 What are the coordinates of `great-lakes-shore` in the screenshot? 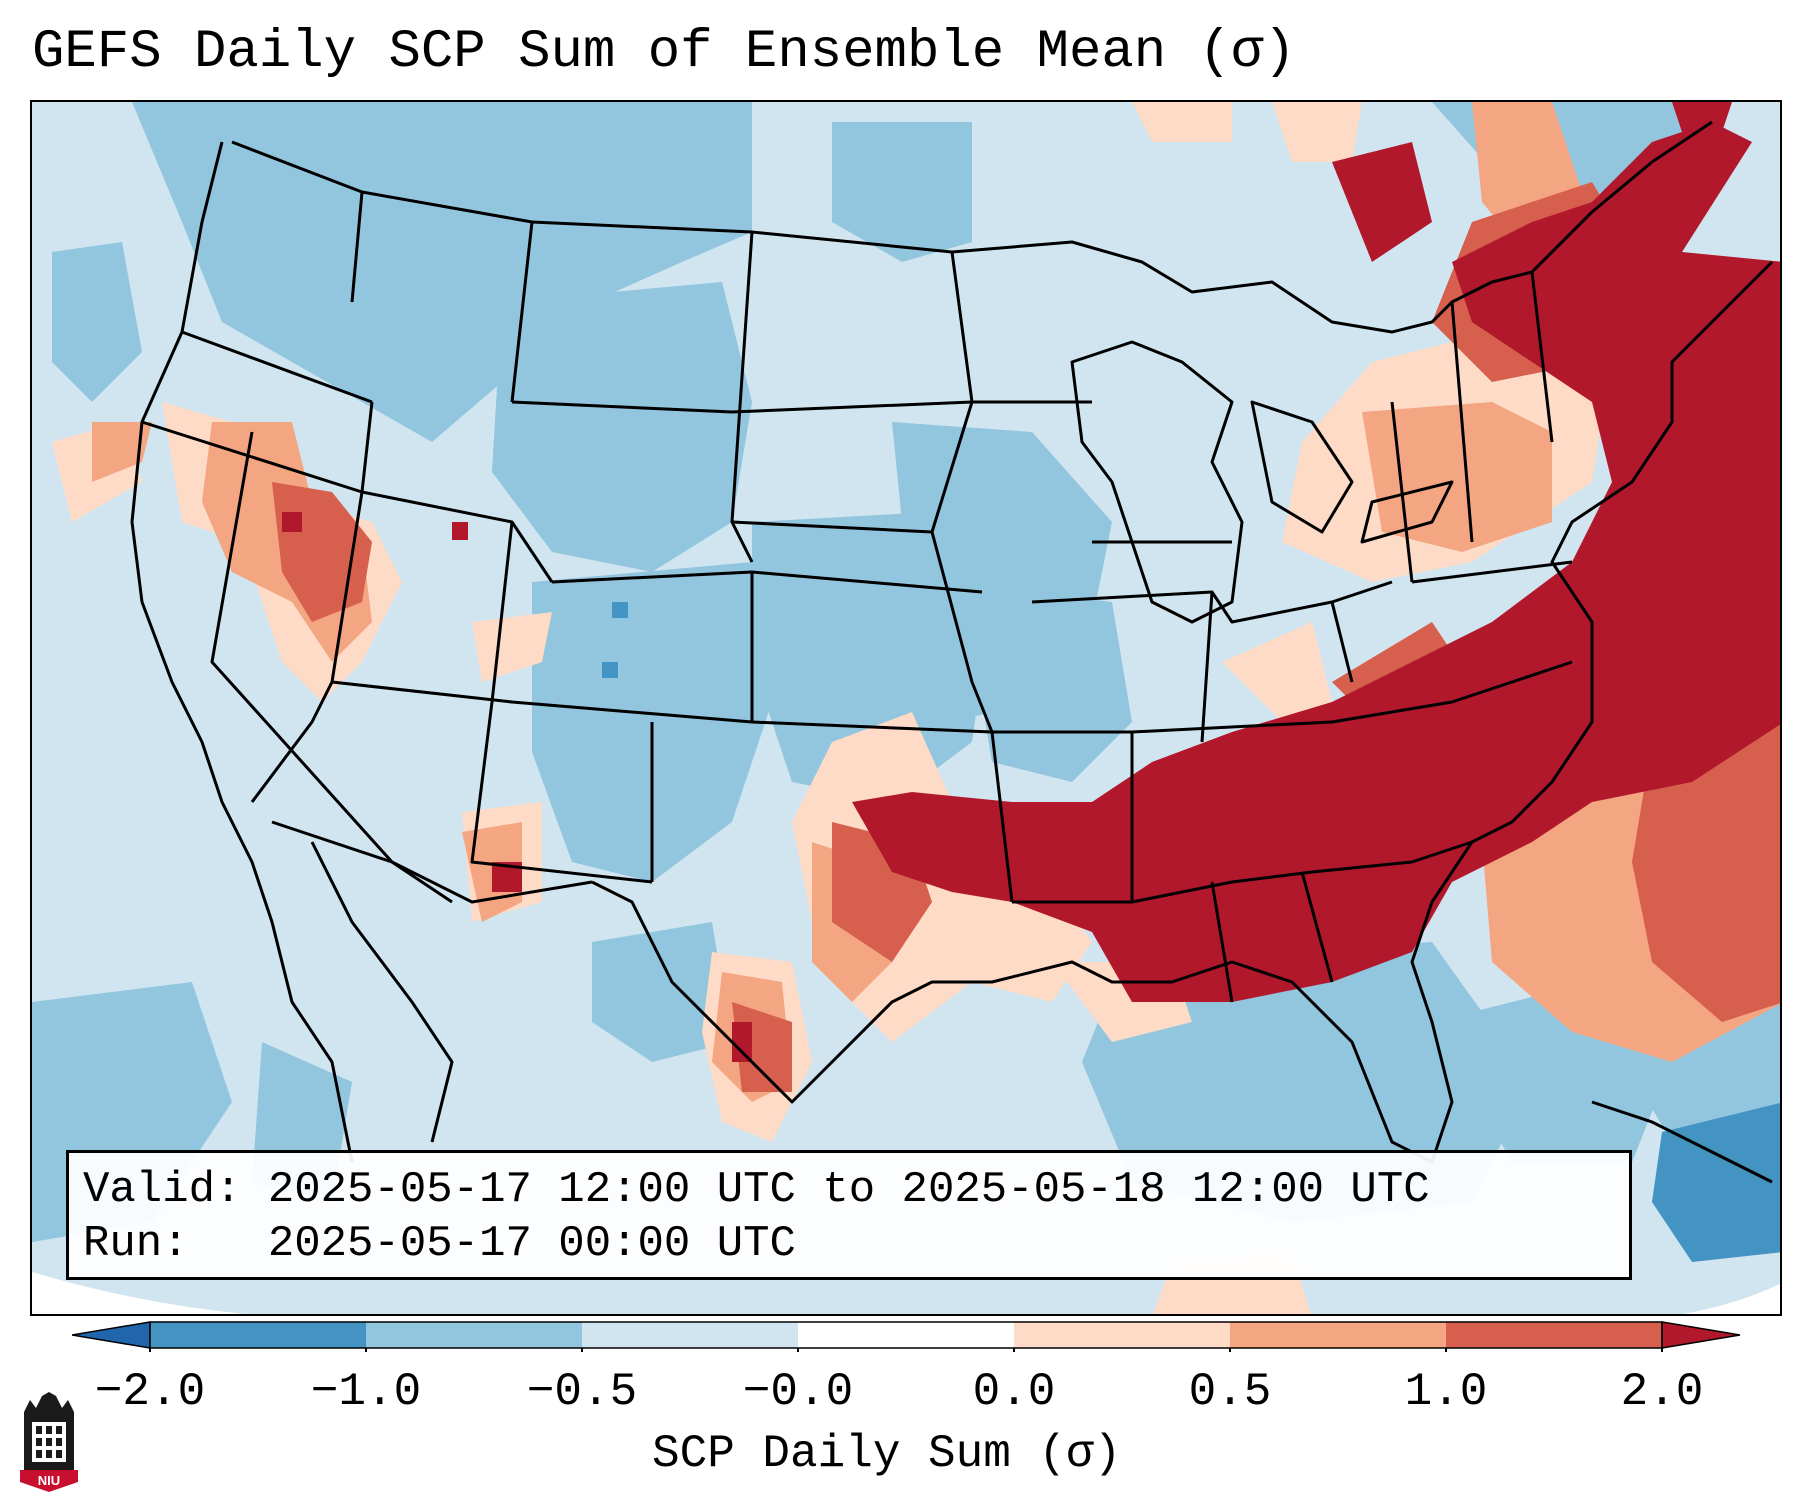 It's located at (1157, 482).